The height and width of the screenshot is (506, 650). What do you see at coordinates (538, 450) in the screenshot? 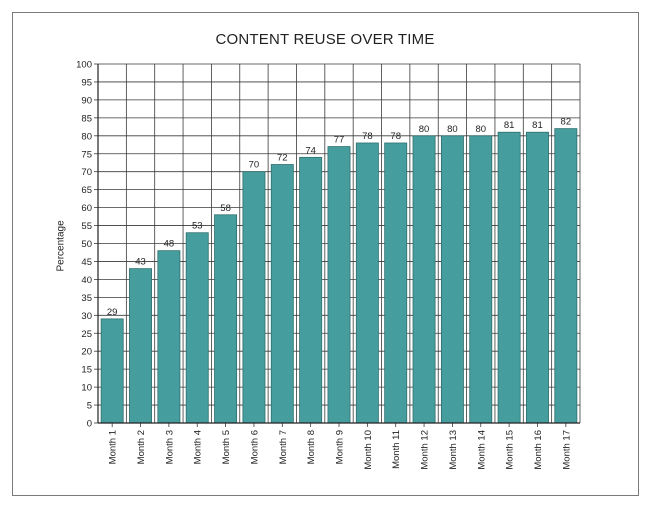
I see `x-tick-label-16: Month 16` at bounding box center [538, 450].